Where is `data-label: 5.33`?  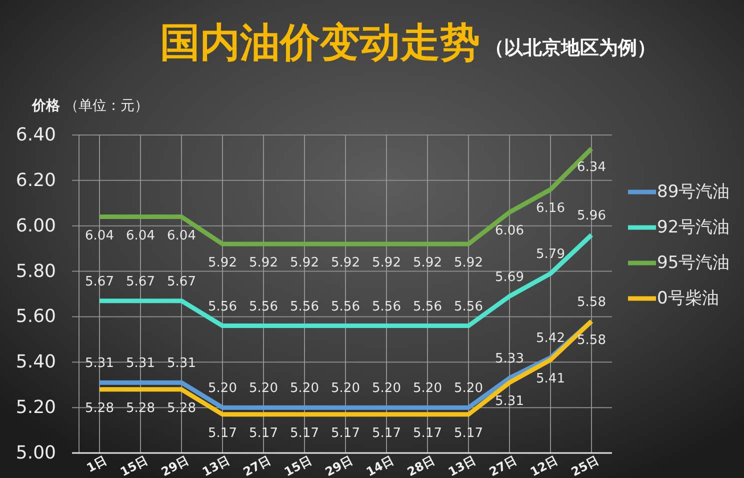
data-label: 5.33 is located at coordinates (509, 359).